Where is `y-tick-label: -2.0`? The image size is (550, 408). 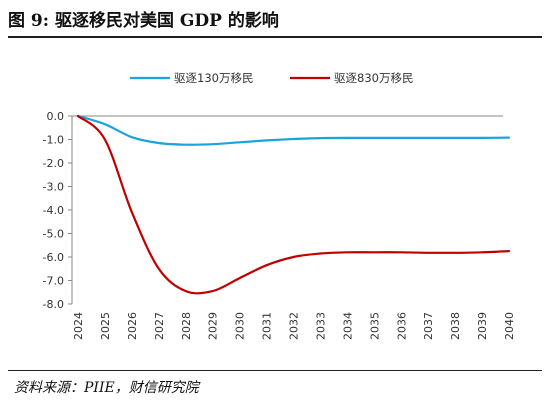 y-tick-label: -2.0 is located at coordinates (53, 163).